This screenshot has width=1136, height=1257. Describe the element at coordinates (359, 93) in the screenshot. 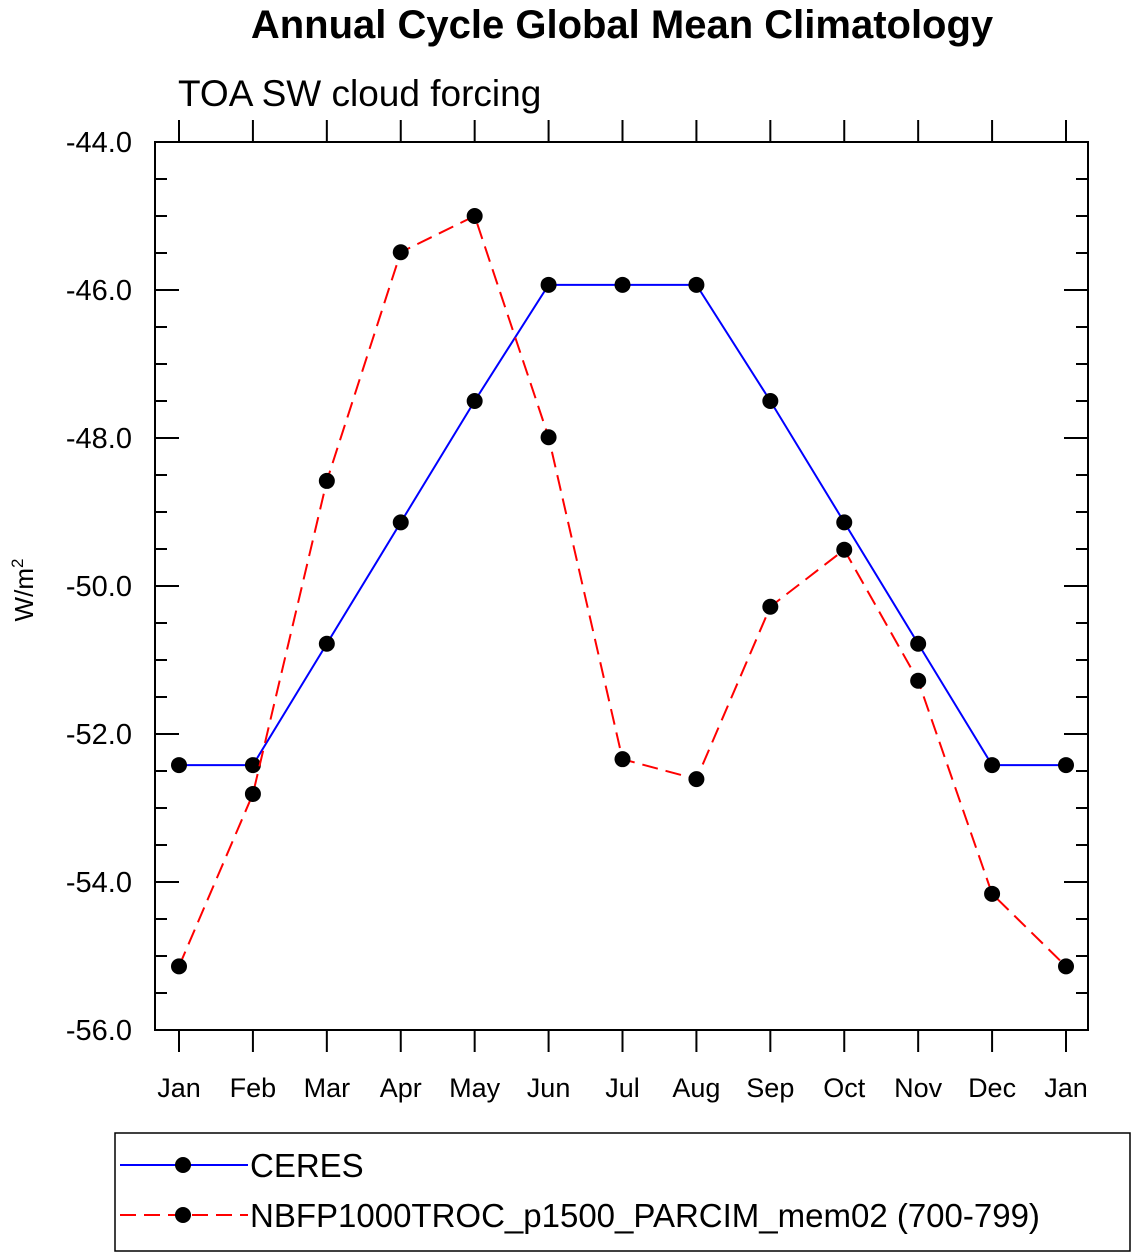

I see `chart-subtitle: TOA SW cloud forcing` at that location.